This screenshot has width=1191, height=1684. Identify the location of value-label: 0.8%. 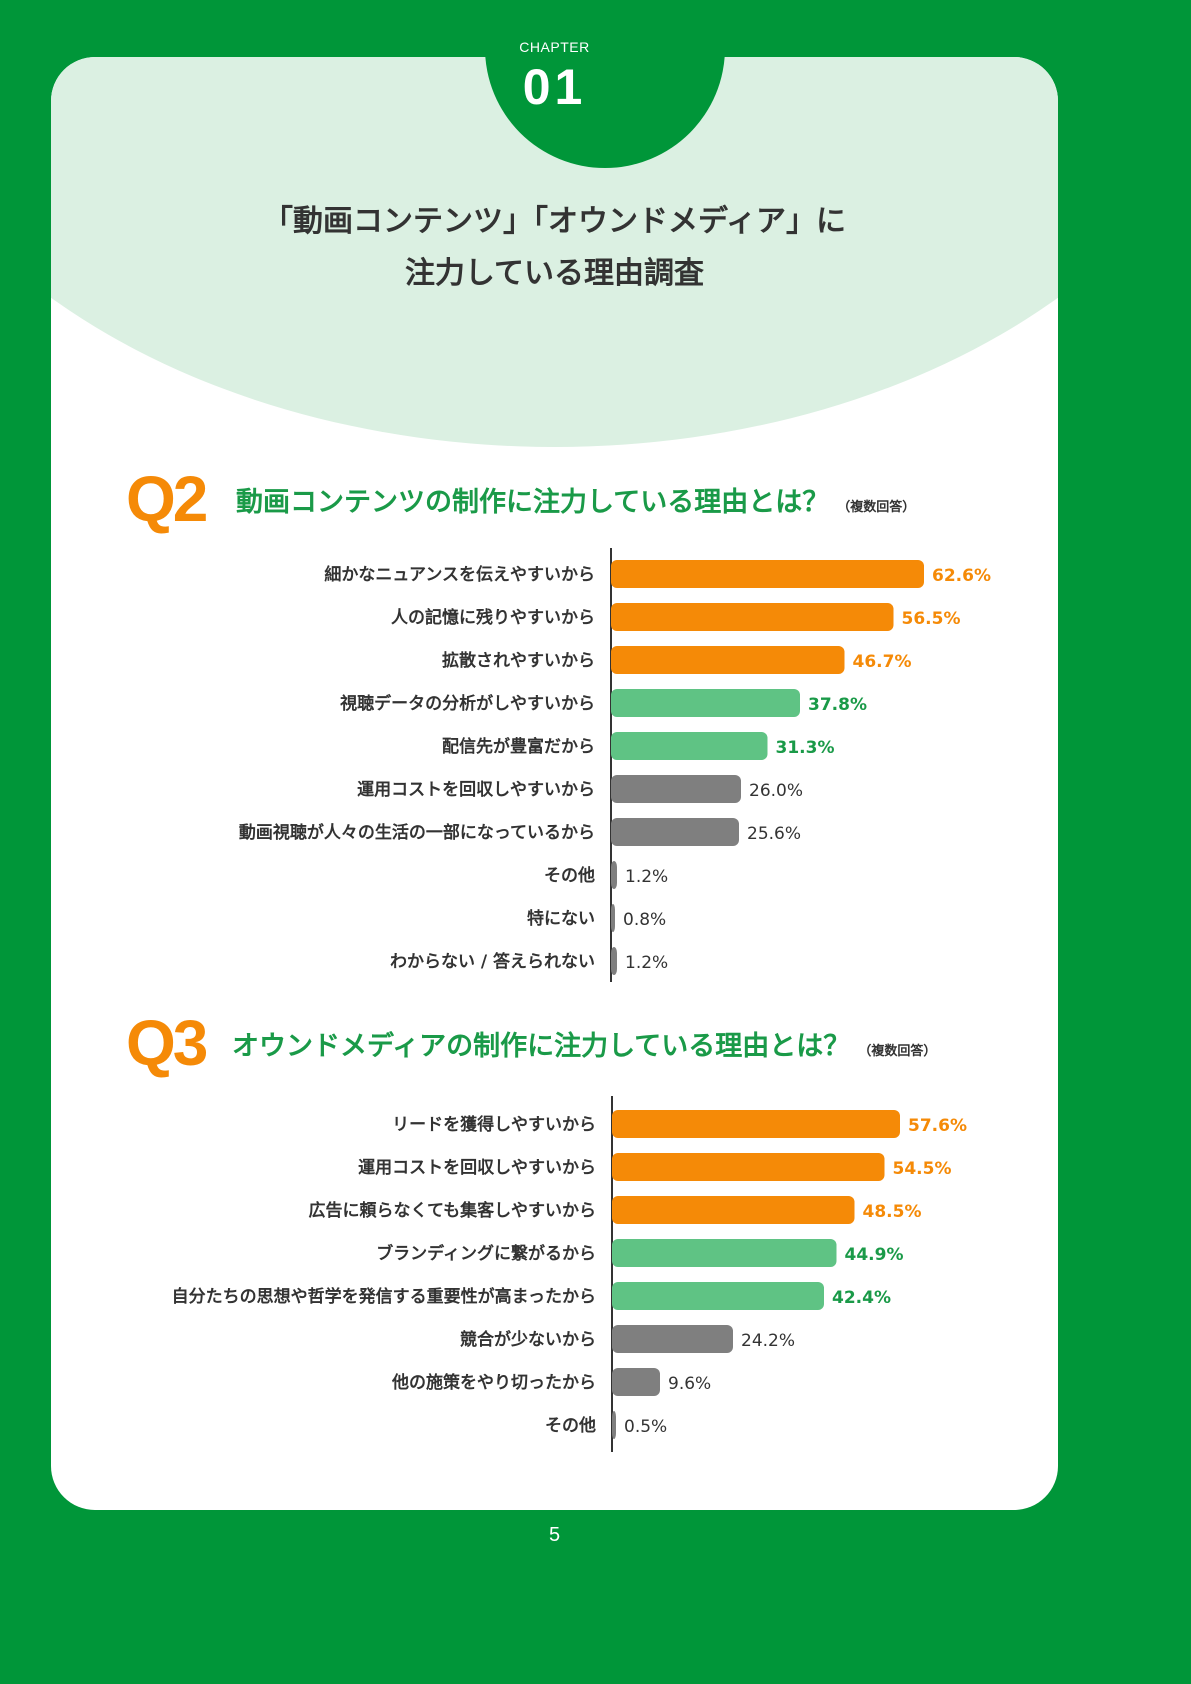
(644, 920).